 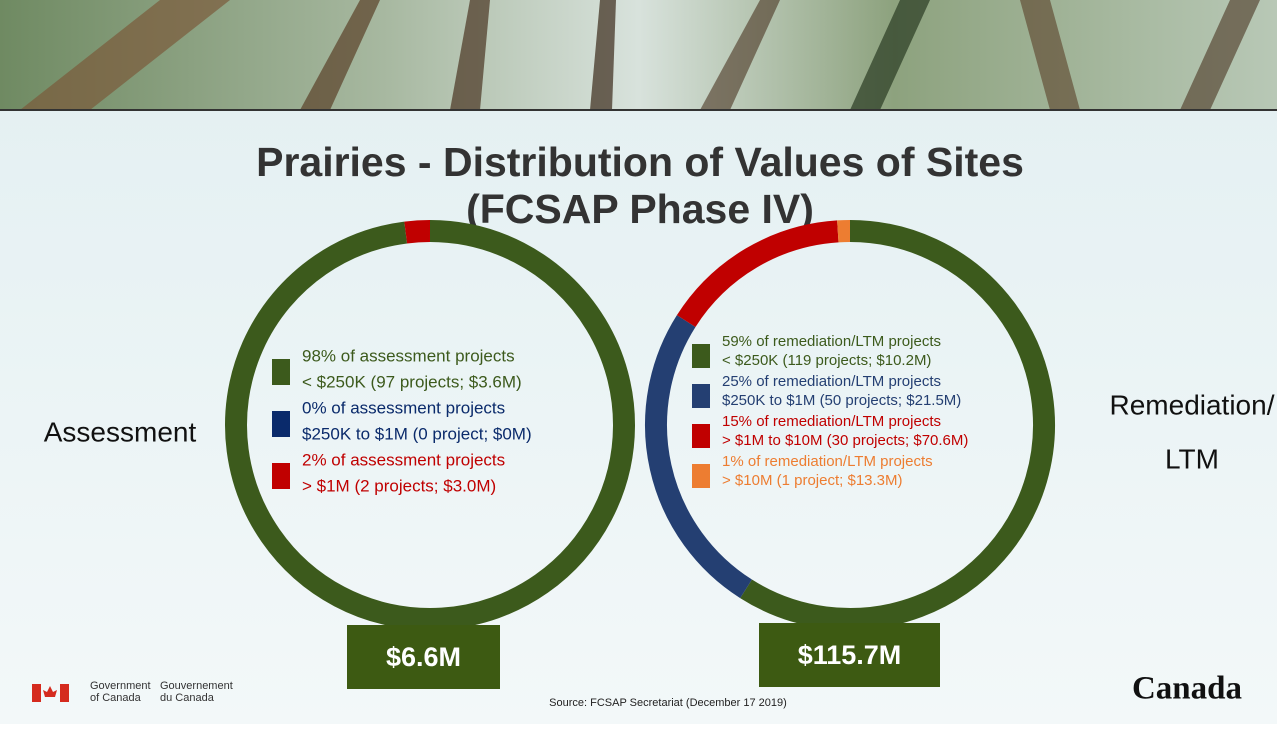 I want to click on legend-text: $250K to $1M (0 project; $0M), so click(x=417, y=433).